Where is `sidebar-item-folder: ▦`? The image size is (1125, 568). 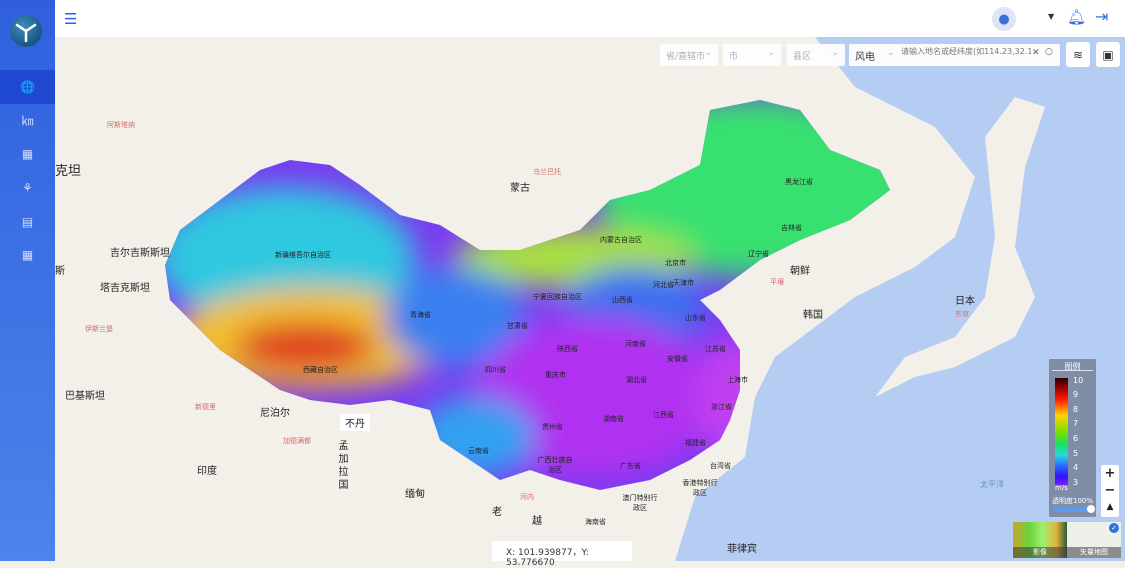 sidebar-item-folder: ▦ is located at coordinates (27, 154).